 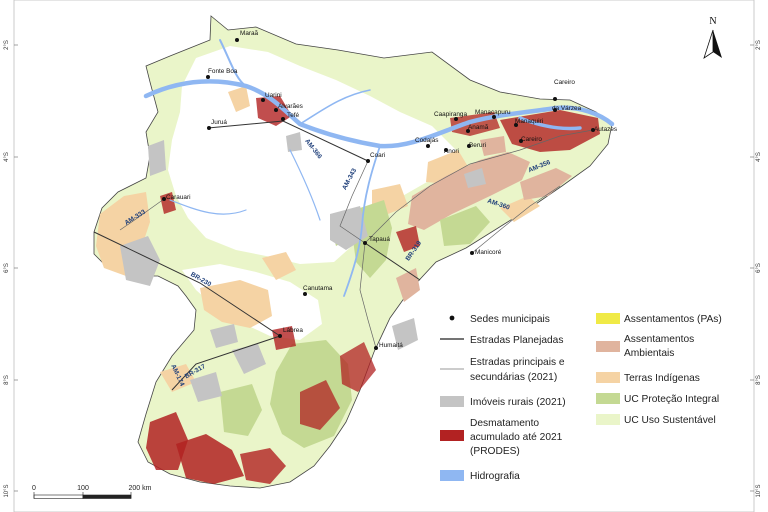 What do you see at coordinates (452, 318) in the screenshot?
I see `legend-sedes-symbol` at bounding box center [452, 318].